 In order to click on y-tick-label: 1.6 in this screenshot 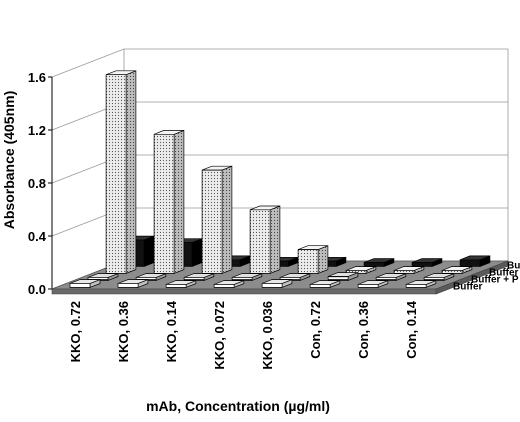, I will do `click(37, 77)`.